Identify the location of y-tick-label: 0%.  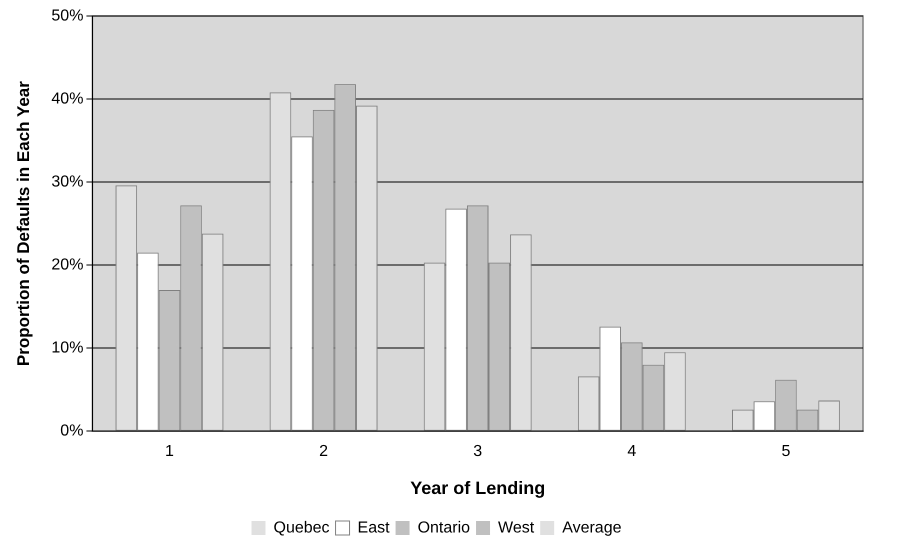
(72, 431).